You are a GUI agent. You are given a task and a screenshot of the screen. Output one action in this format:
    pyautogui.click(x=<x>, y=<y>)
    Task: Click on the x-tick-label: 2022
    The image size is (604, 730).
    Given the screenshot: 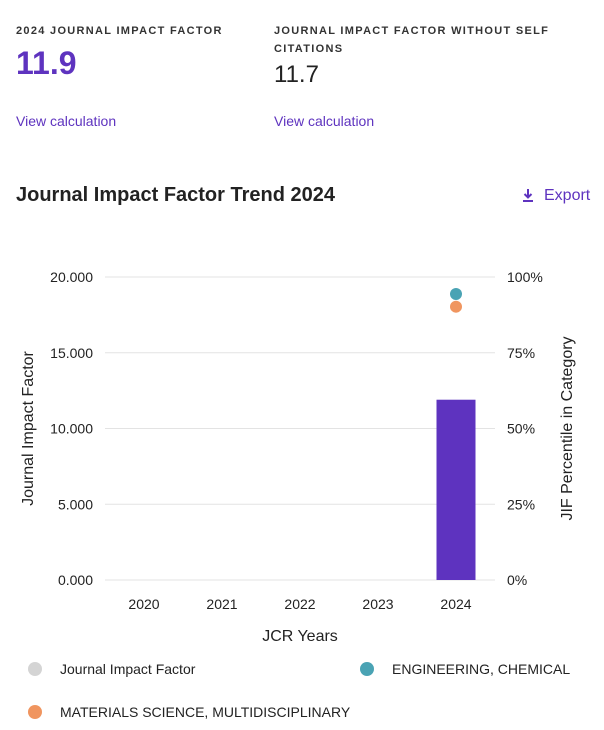 What is the action you would take?
    pyautogui.click(x=299, y=604)
    